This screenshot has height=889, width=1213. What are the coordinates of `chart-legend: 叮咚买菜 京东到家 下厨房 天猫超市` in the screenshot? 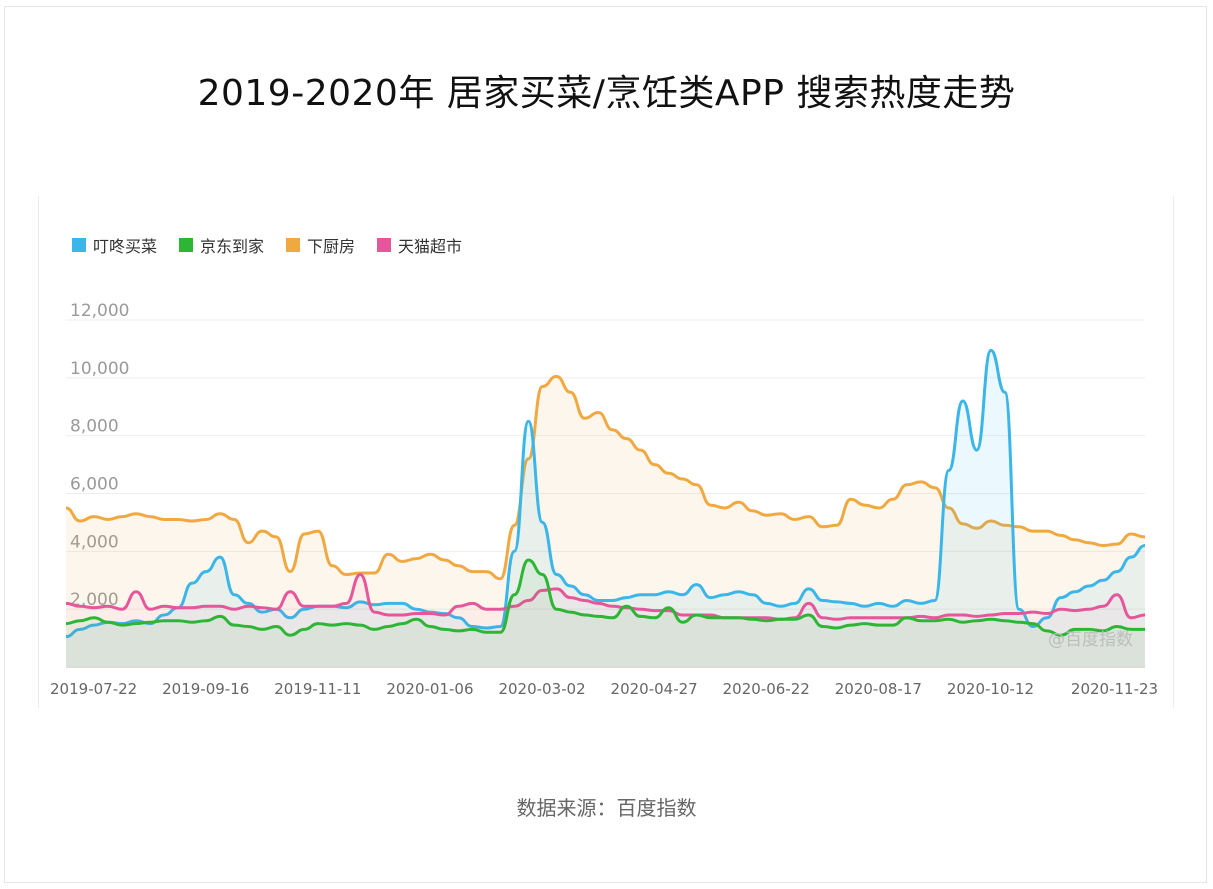 It's located at (267, 245).